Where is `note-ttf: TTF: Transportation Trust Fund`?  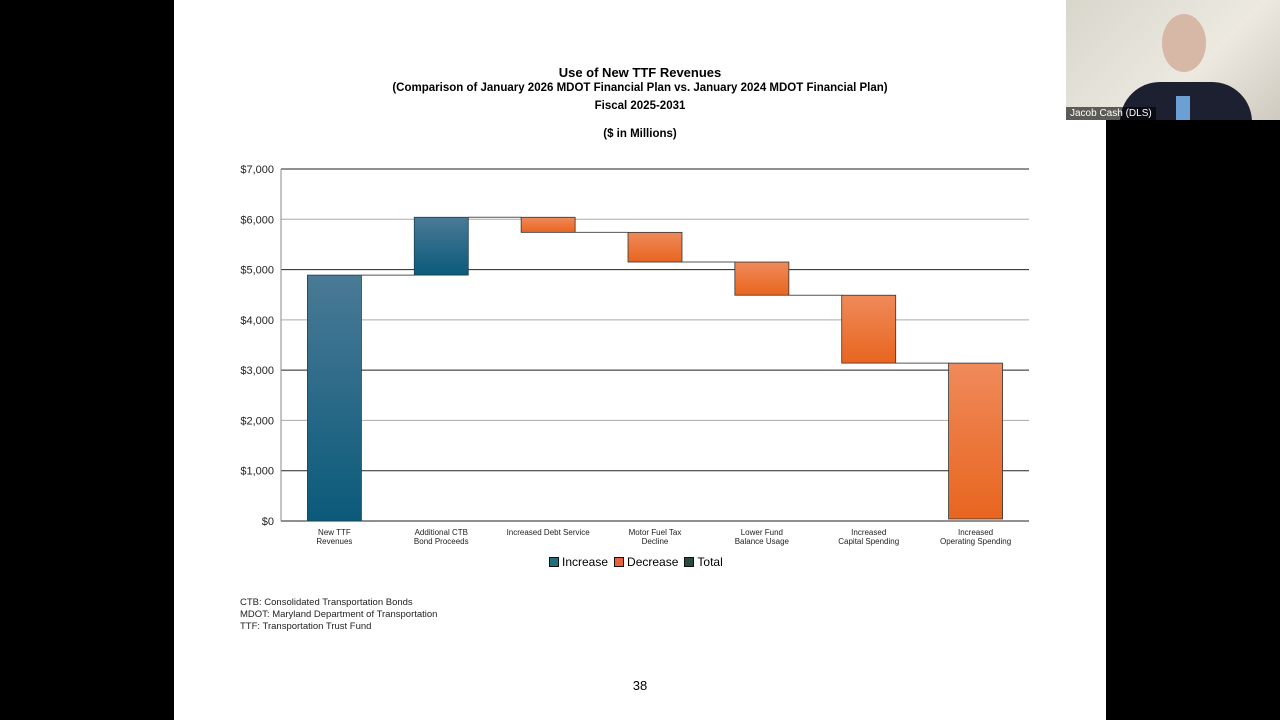
note-ttf: TTF: Transportation Trust Fund is located at coordinates (306, 626).